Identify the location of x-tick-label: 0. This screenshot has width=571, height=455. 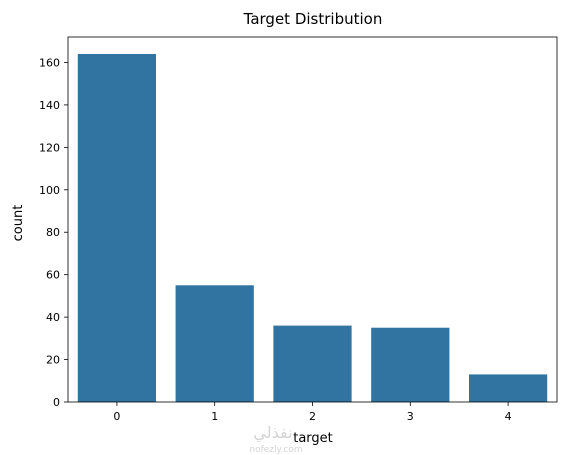
(116, 416).